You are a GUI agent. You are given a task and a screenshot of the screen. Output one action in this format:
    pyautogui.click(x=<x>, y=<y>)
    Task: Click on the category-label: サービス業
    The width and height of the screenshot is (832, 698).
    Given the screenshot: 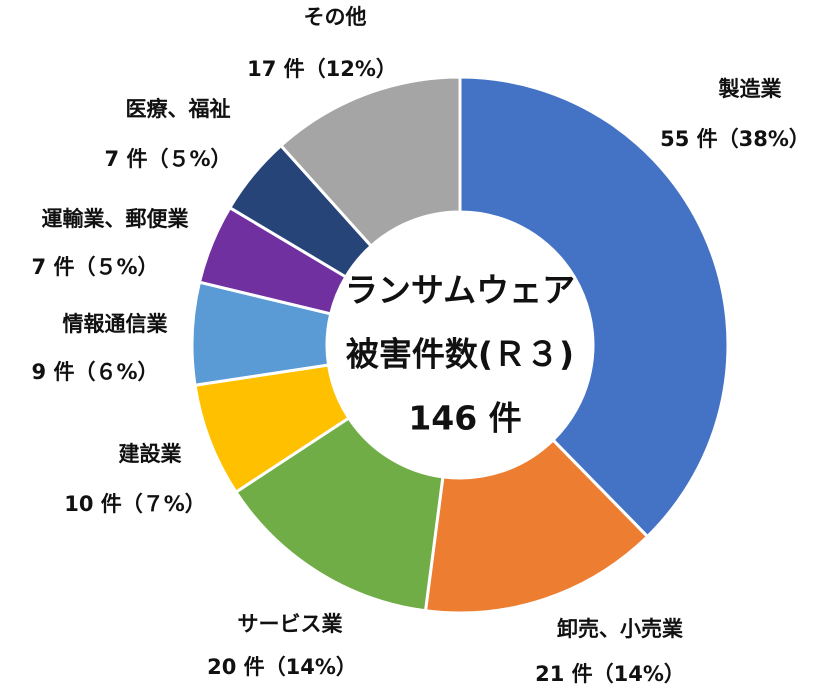 What is the action you would take?
    pyautogui.click(x=291, y=624)
    